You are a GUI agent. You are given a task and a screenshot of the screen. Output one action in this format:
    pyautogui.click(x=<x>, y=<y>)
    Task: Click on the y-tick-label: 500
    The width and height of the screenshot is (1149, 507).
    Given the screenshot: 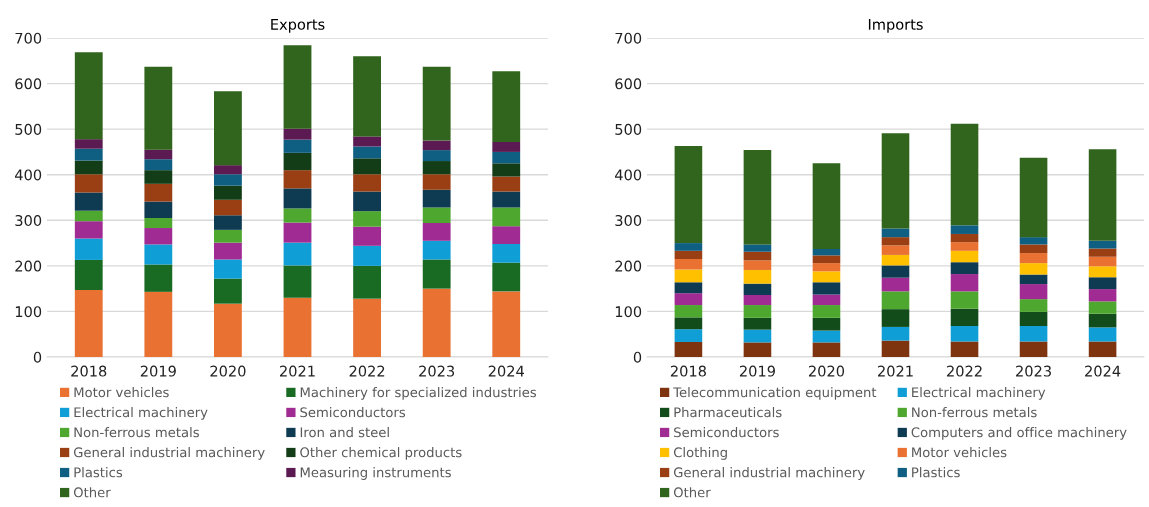 What is the action you would take?
    pyautogui.click(x=628, y=129)
    